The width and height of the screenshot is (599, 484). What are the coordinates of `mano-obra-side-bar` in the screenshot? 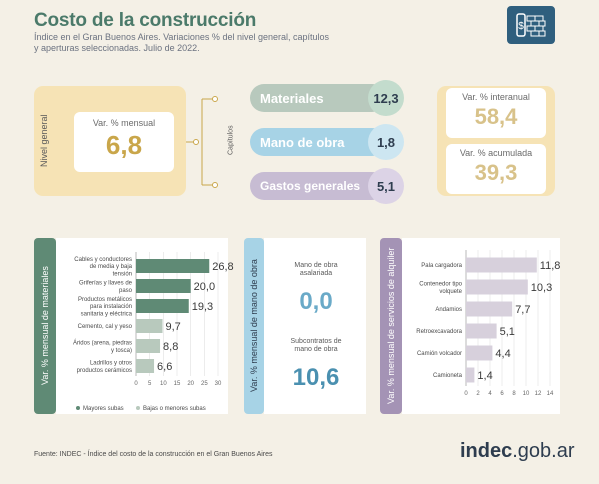 It's located at (254, 326).